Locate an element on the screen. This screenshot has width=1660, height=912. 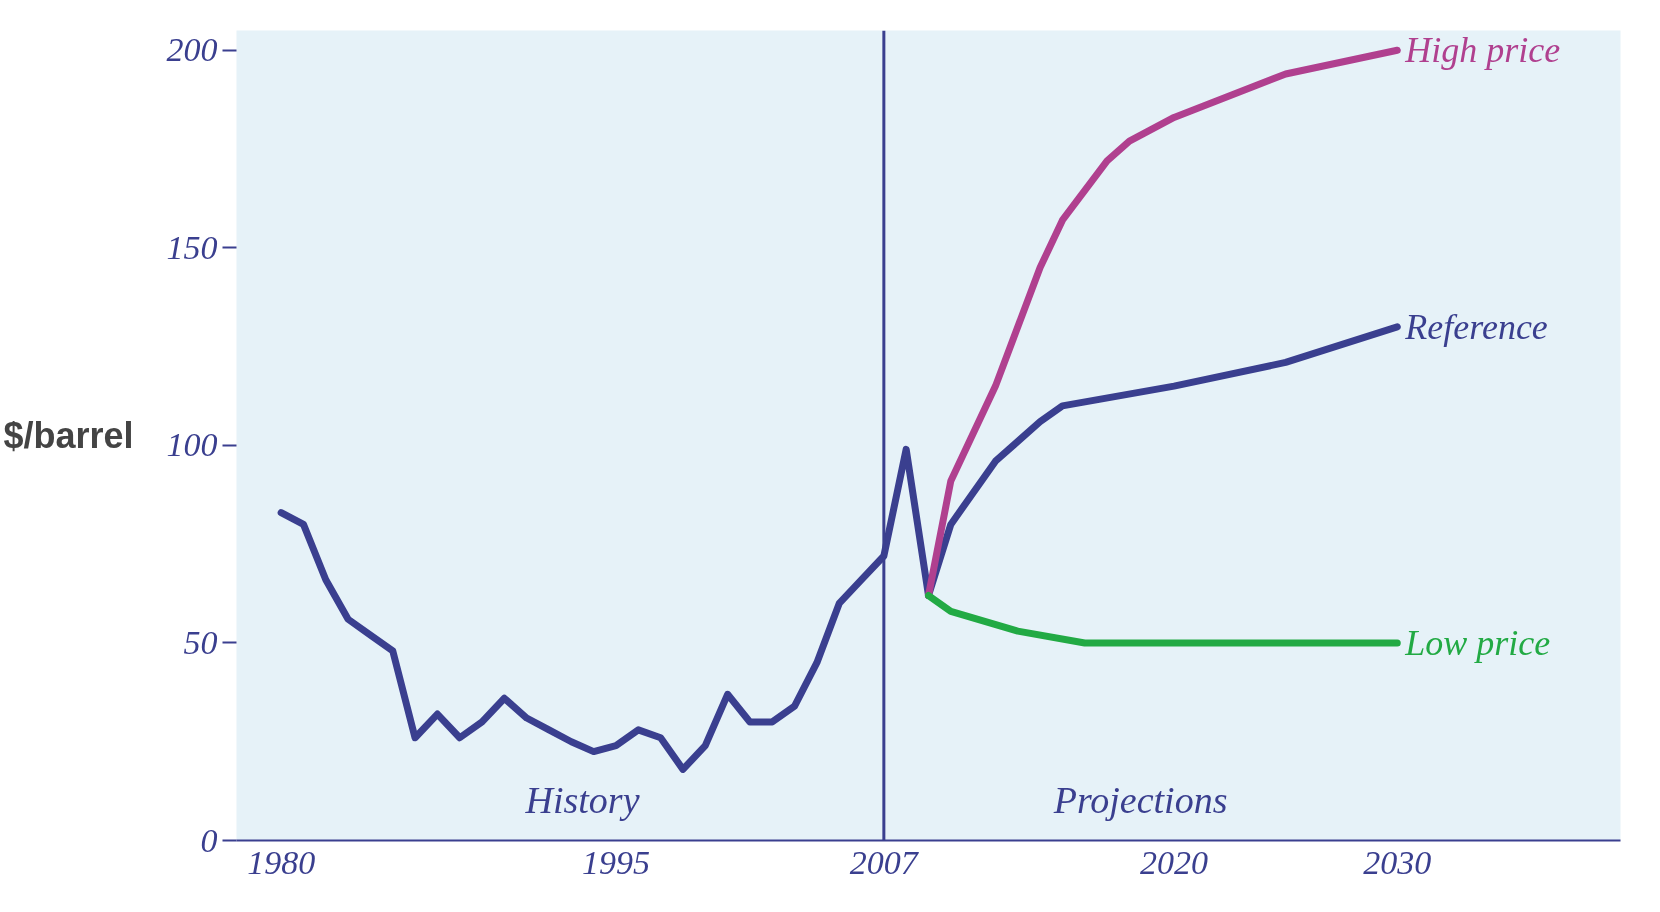
series-label: Reference is located at coordinates (1476, 326).